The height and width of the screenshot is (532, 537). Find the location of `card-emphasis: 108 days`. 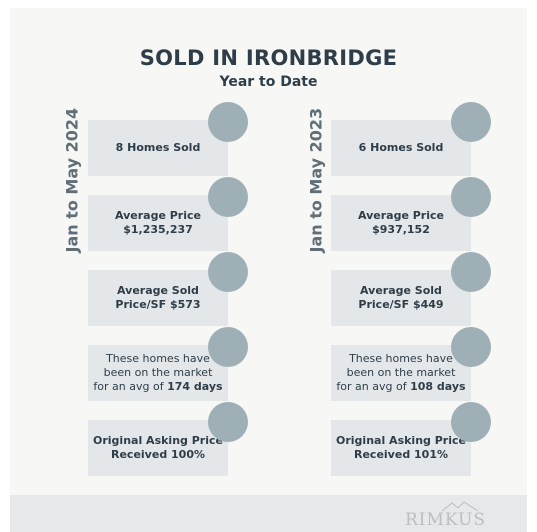

card-emphasis: 108 days is located at coordinates (438, 386).